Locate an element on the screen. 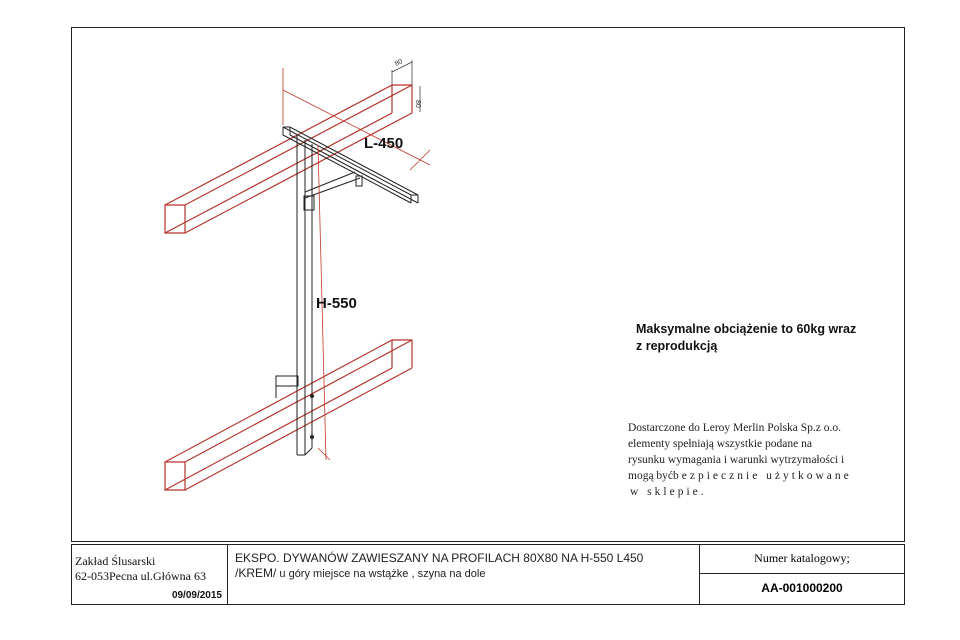  load-note-line2: z reprodukcją is located at coordinates (677, 346).